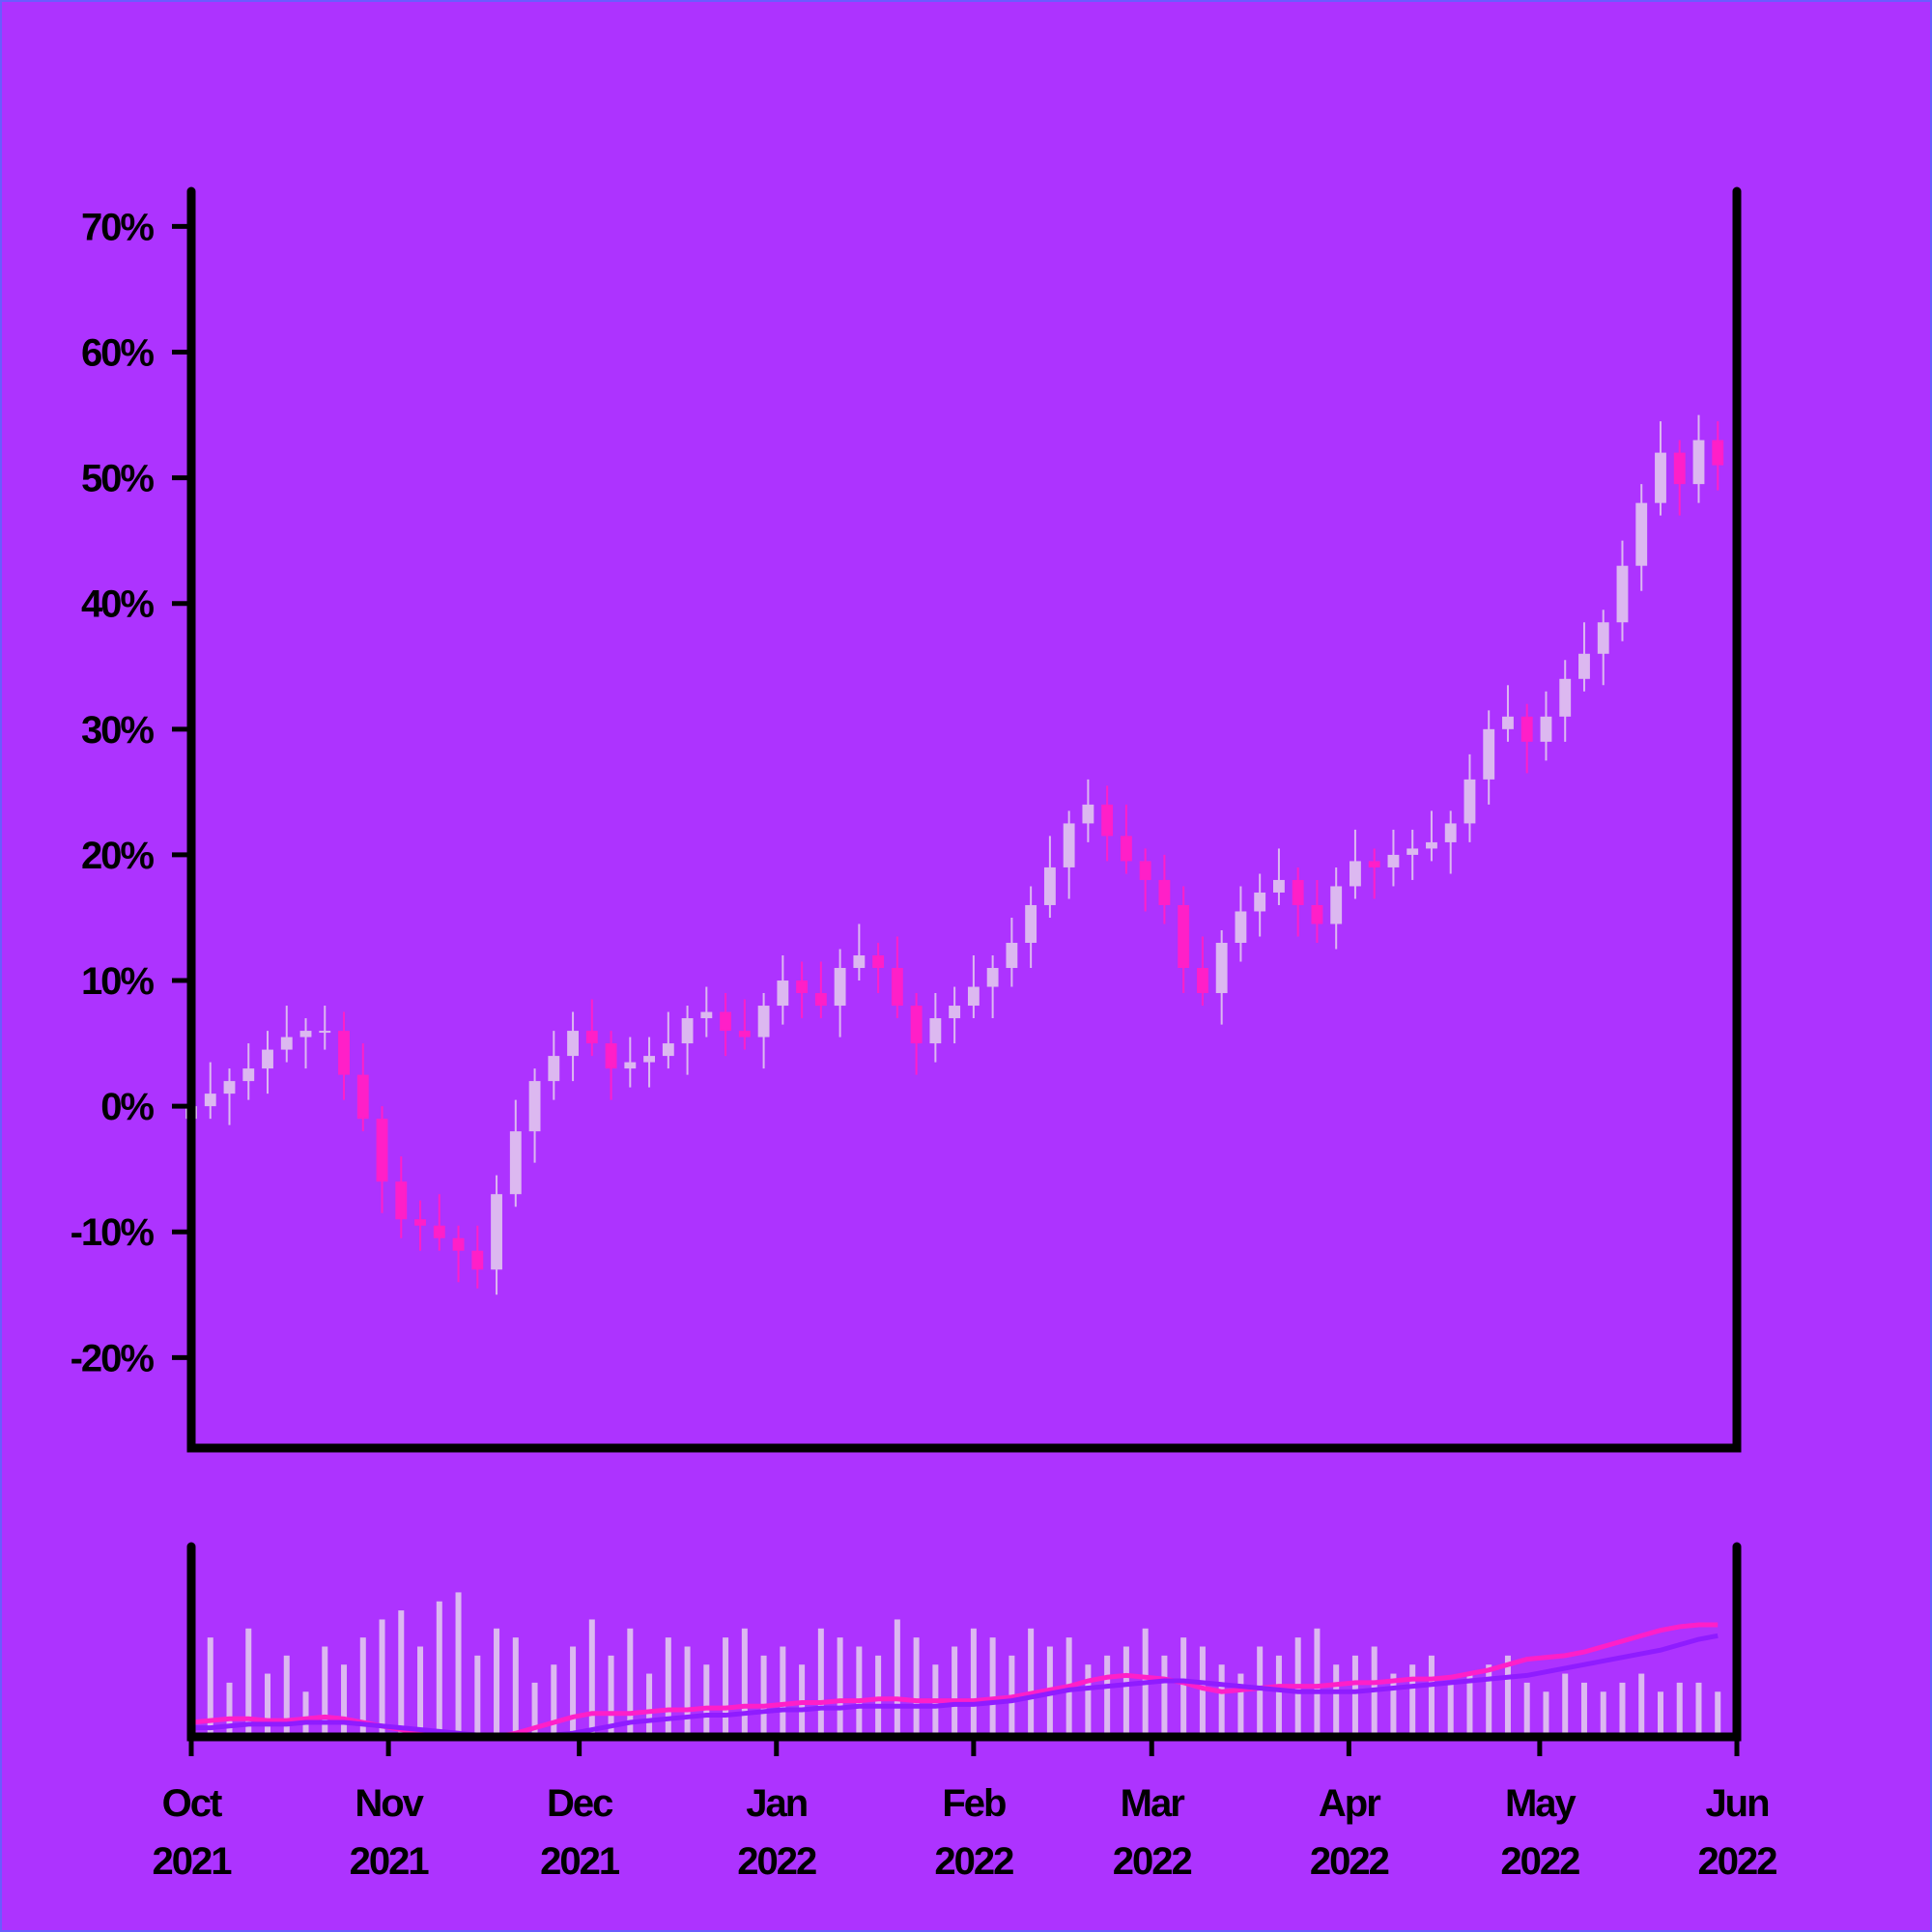 Image resolution: width=1932 pixels, height=1932 pixels. I want to click on x-tick-label: Jan 2022, so click(776, 1832).